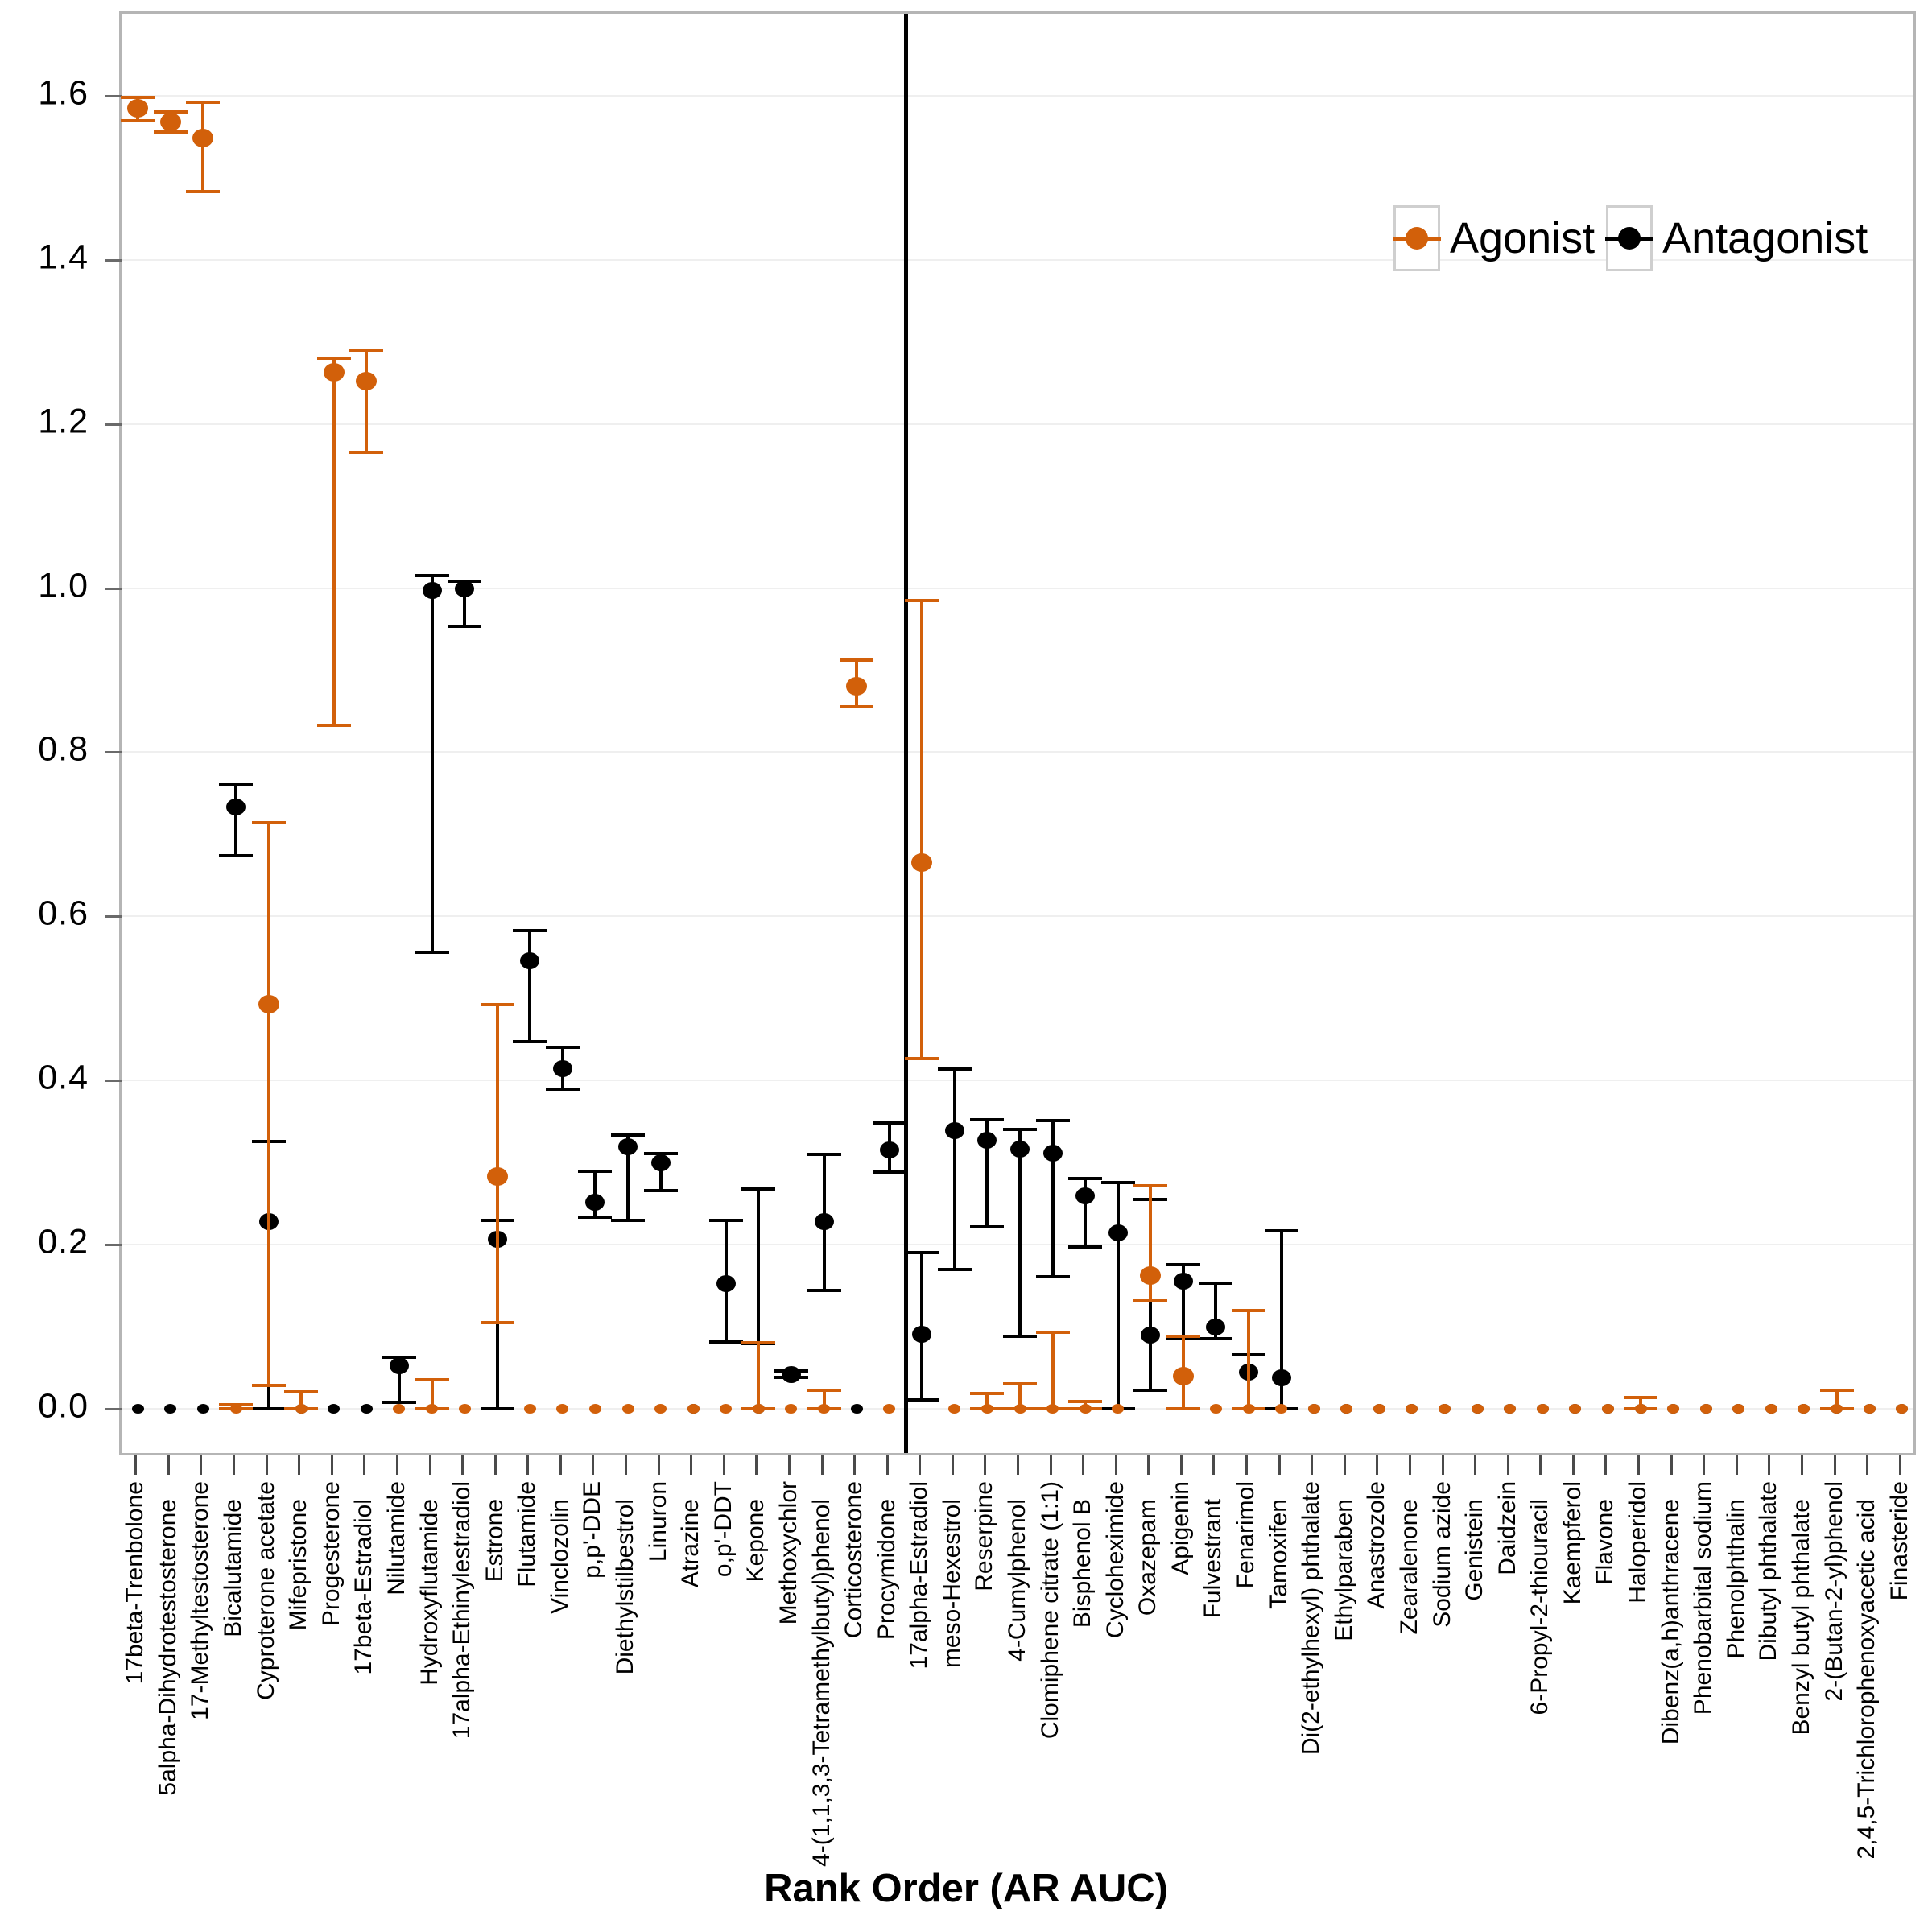  I want to click on x-axis-tick-label: Cyproterone acetate, so click(265, 1590).